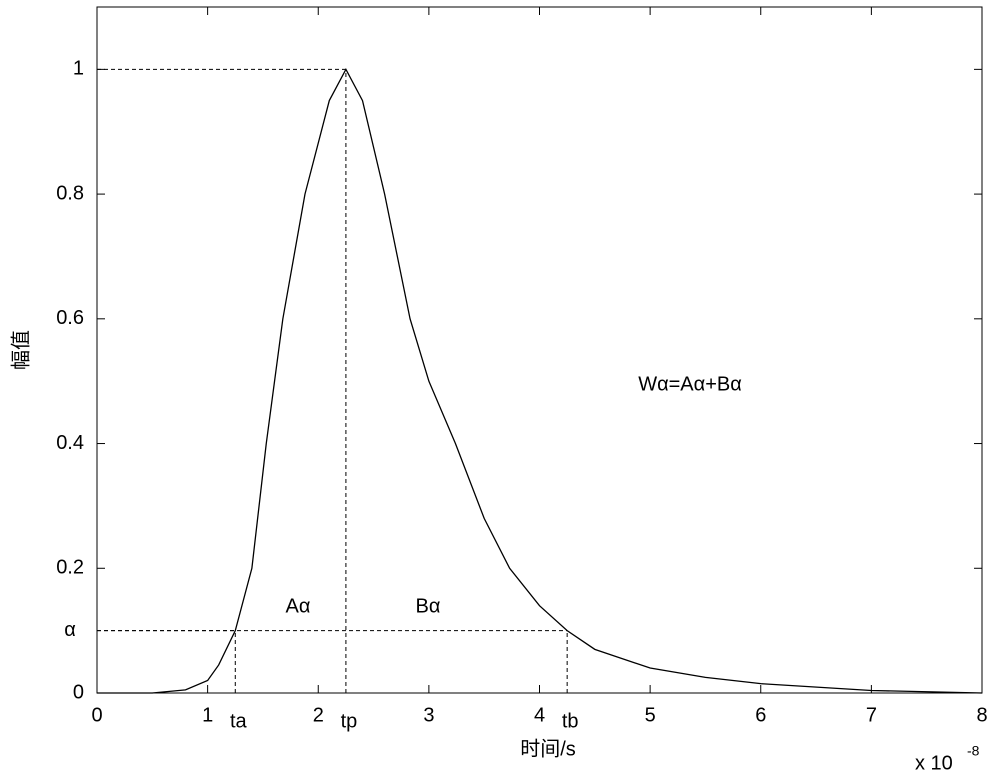  Describe the element at coordinates (78, 692) in the screenshot. I see `y-tick-label: 0` at that location.